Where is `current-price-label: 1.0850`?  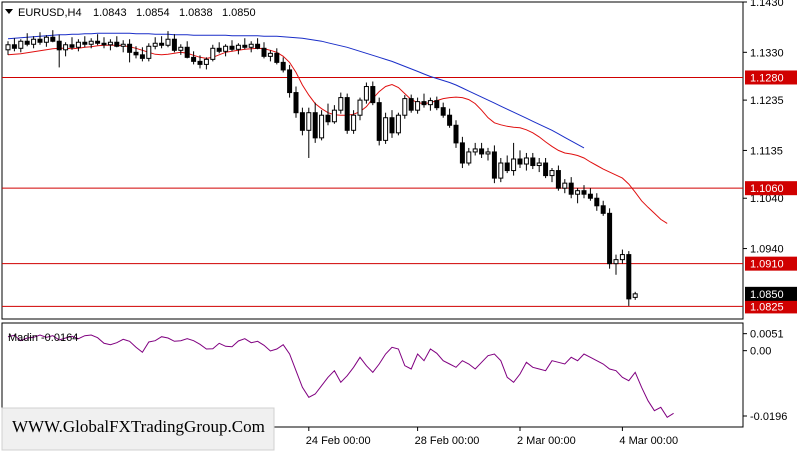 current-price-label: 1.0850 is located at coordinates (767, 295).